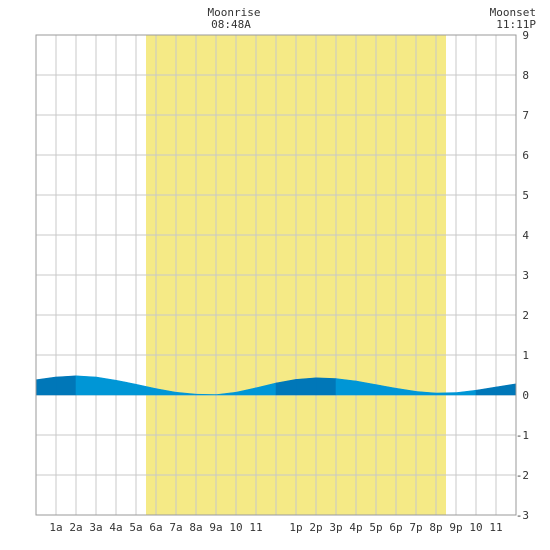  I want to click on x-tick-label: 2p, so click(315, 527).